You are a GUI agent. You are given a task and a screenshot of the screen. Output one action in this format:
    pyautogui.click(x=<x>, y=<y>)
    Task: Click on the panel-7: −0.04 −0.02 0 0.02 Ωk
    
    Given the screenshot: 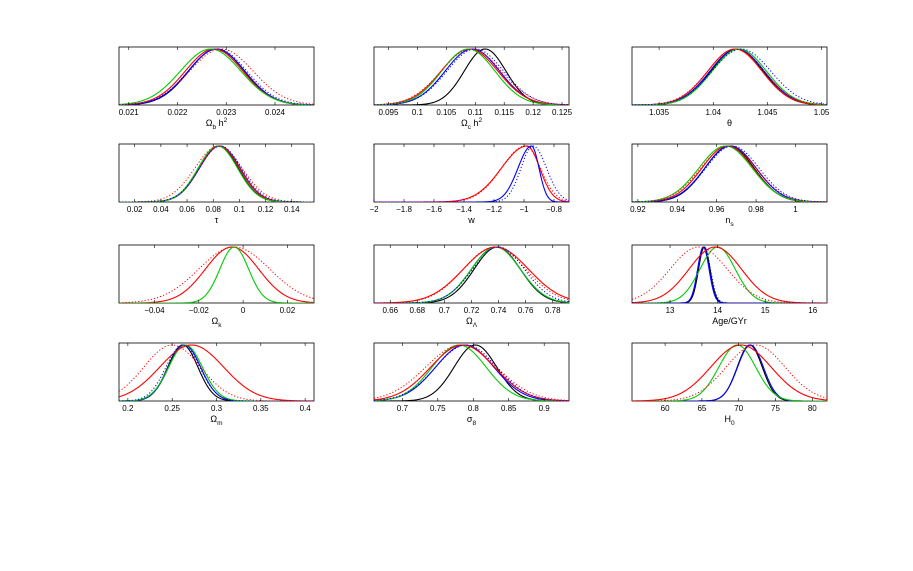 What is the action you would take?
    pyautogui.click(x=216, y=286)
    